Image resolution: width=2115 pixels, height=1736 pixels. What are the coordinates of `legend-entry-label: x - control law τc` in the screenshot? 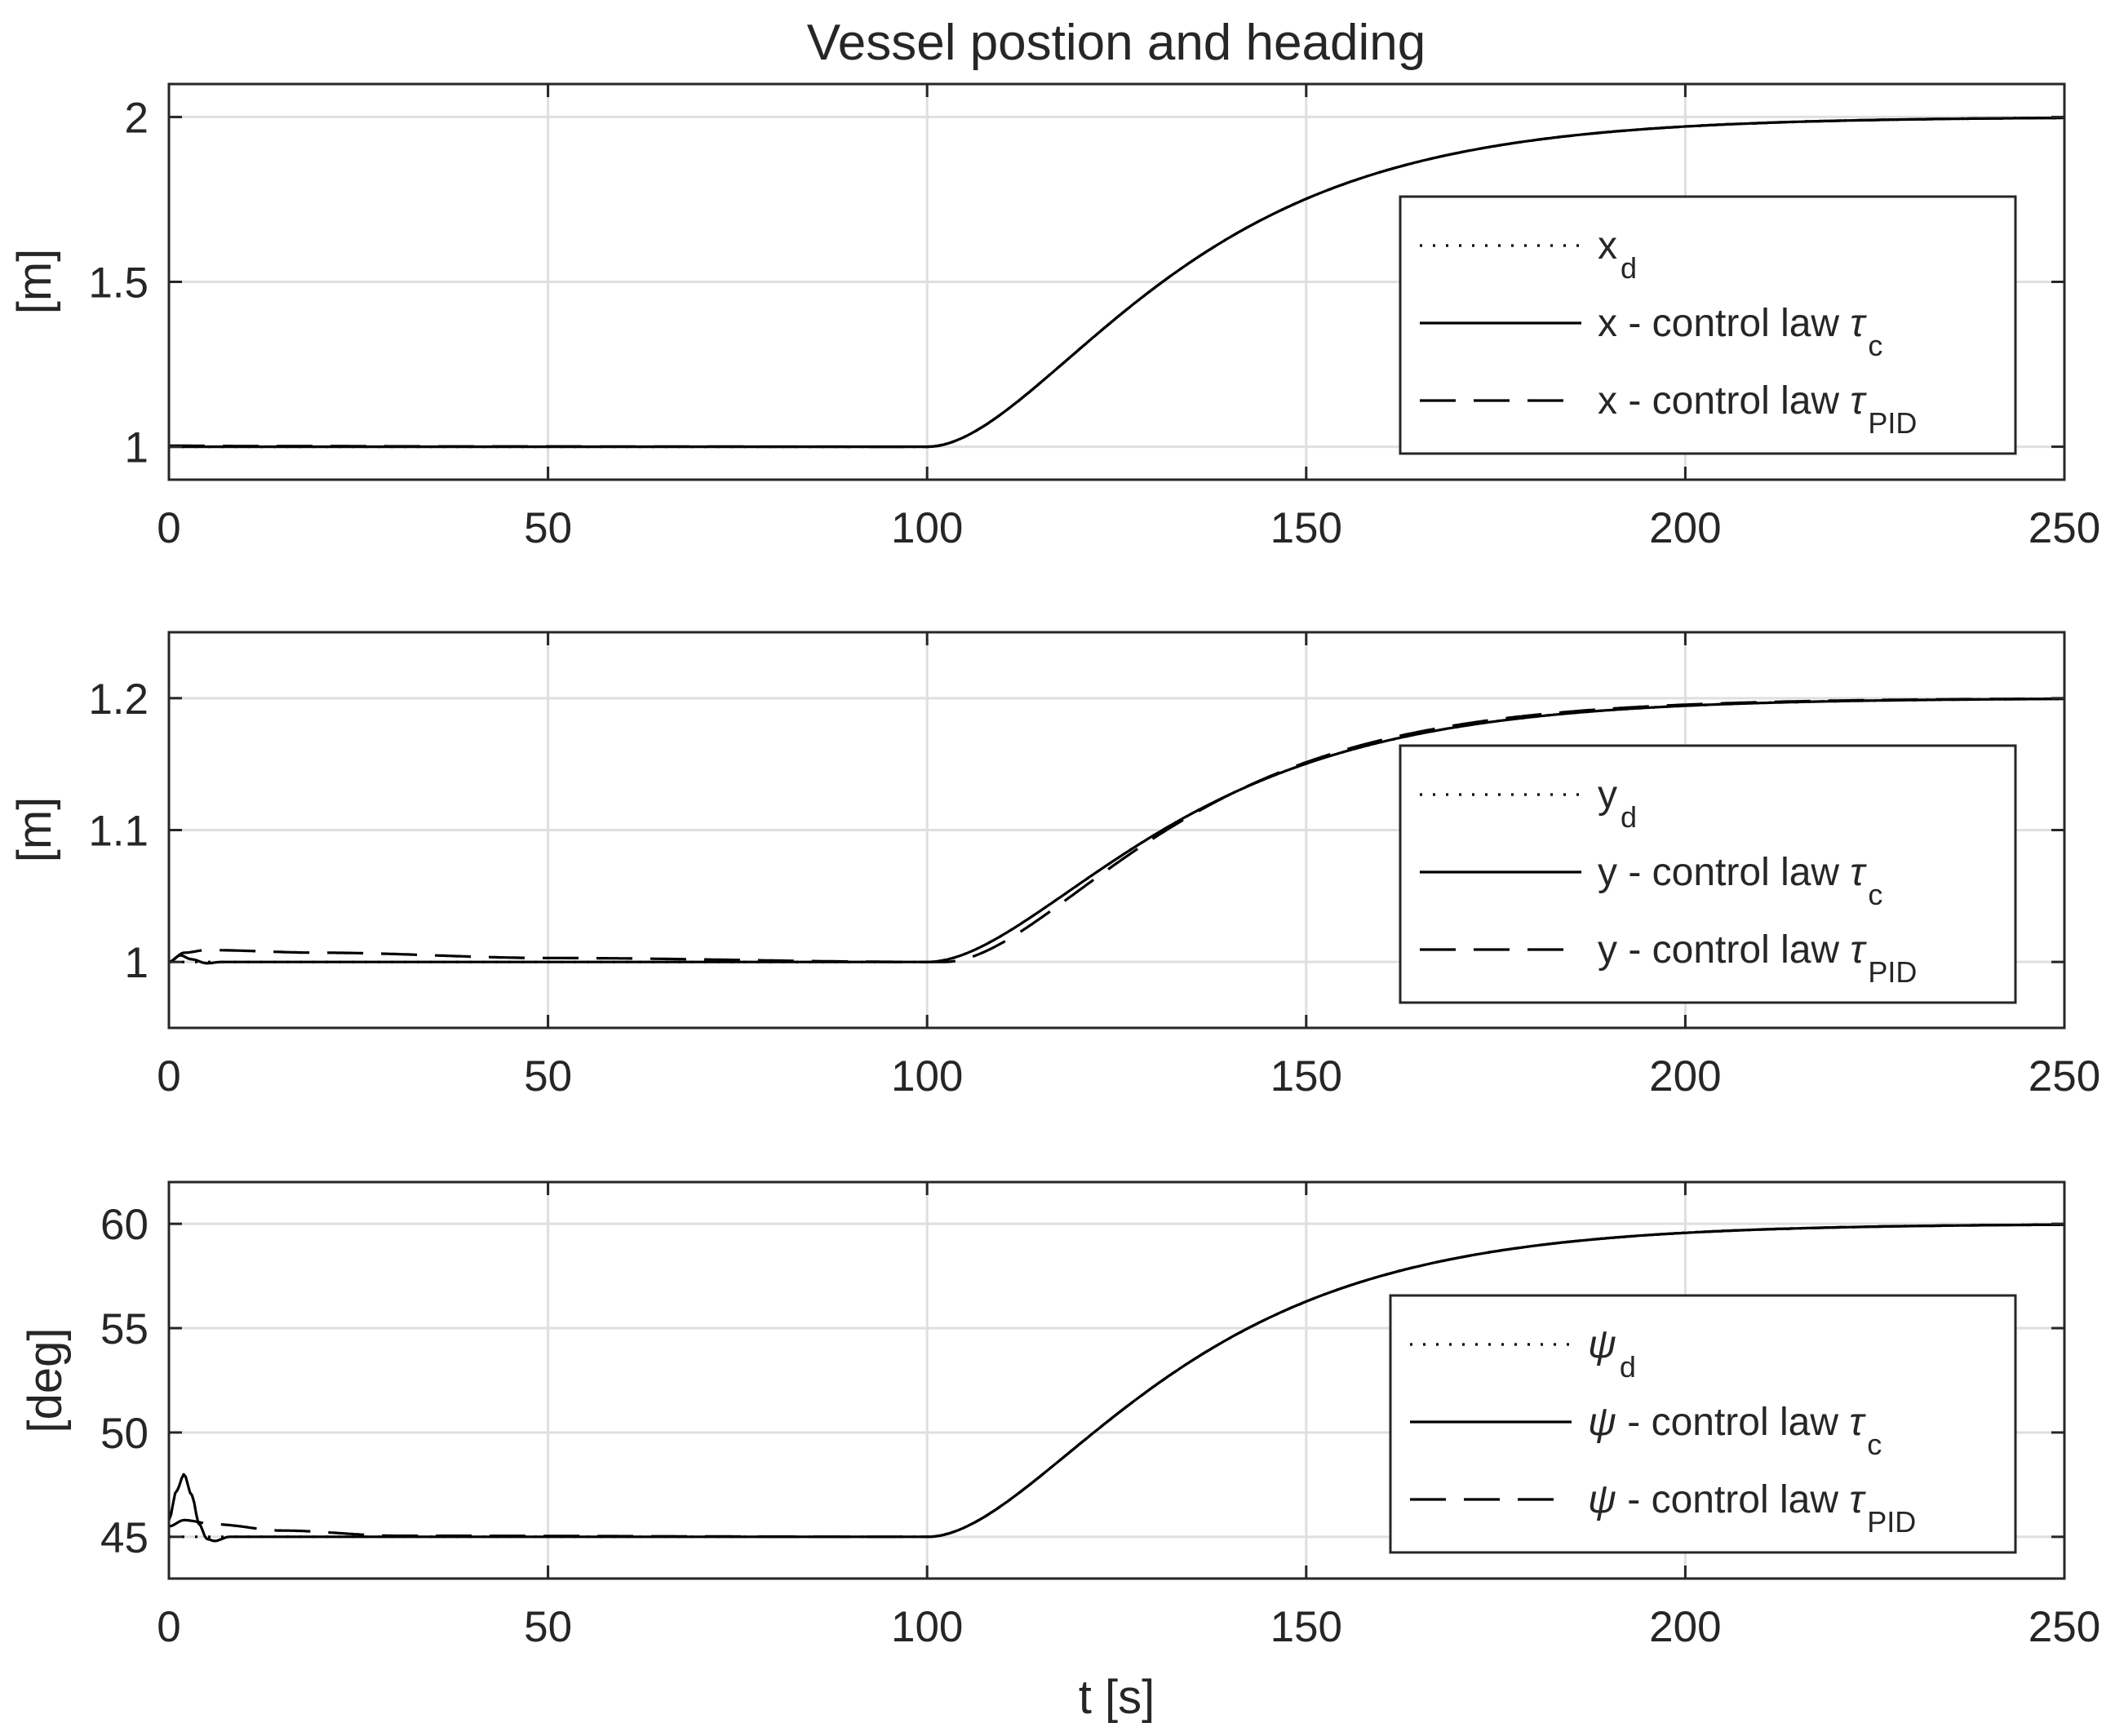 It's located at (1740, 332).